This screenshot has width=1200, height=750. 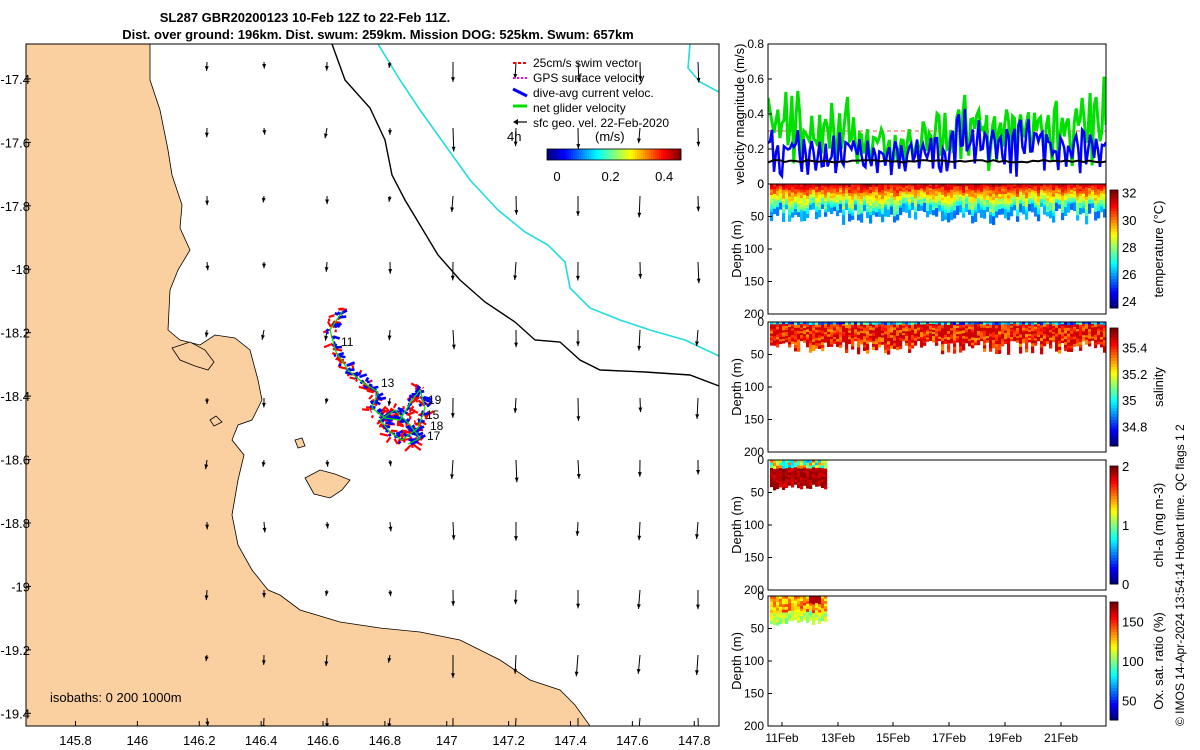 What do you see at coordinates (264, 721) in the screenshot?
I see `geo-velocity-arrow` at bounding box center [264, 721].